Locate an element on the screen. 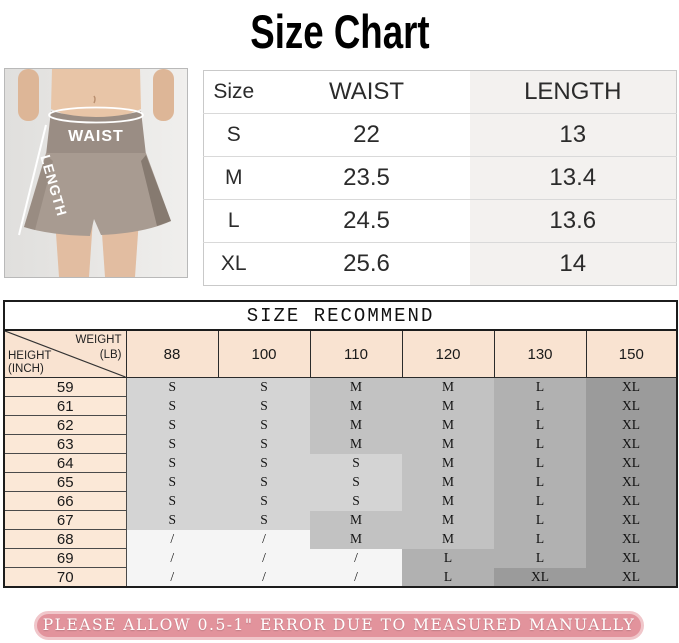 Image resolution: width=679 pixels, height=643 pixels. weight-column-header: 130 is located at coordinates (540, 353).